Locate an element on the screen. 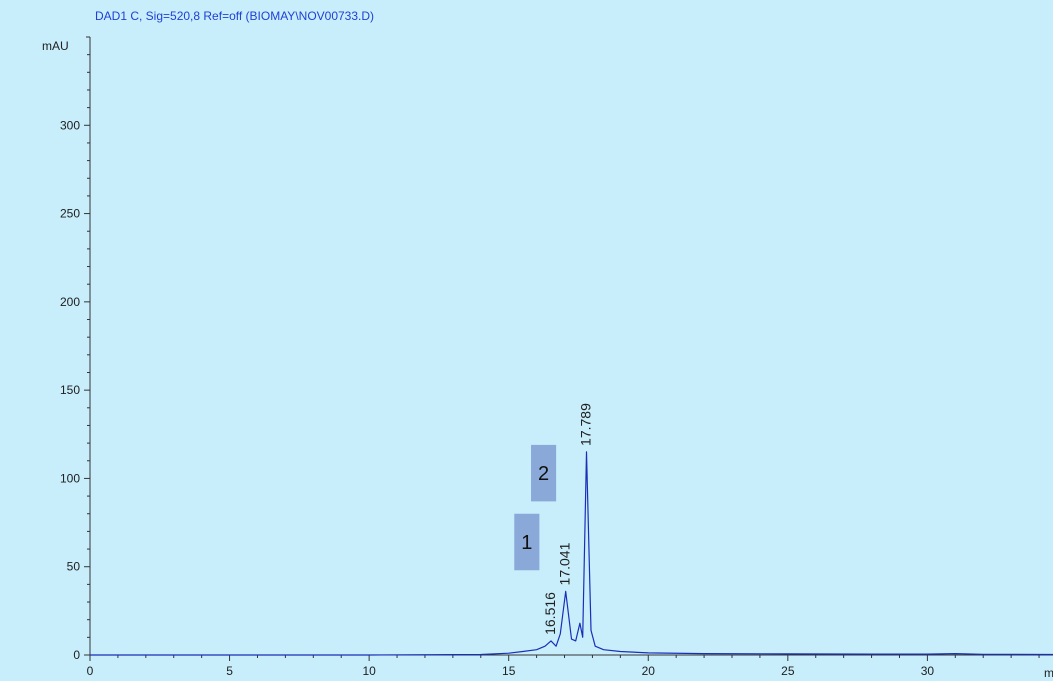 The image size is (1053, 681). annotation-label: 1 is located at coordinates (526, 543).